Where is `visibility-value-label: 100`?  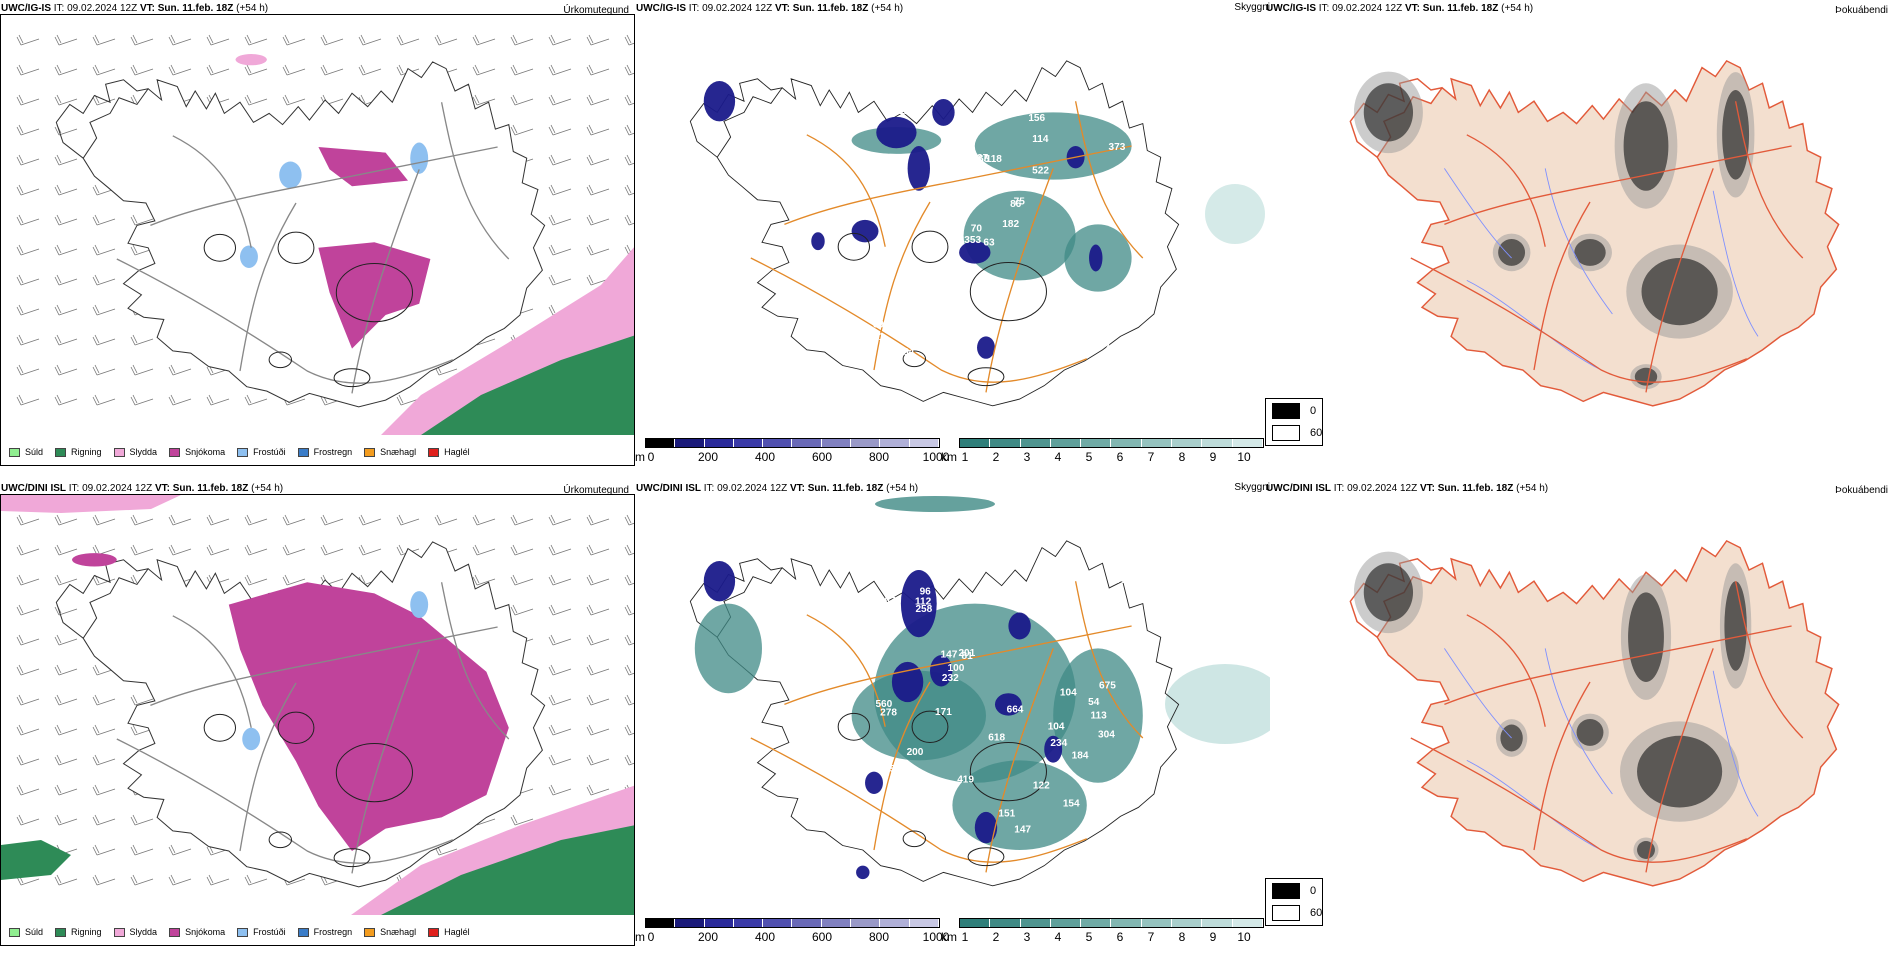 visibility-value-label: 100 is located at coordinates (956, 668).